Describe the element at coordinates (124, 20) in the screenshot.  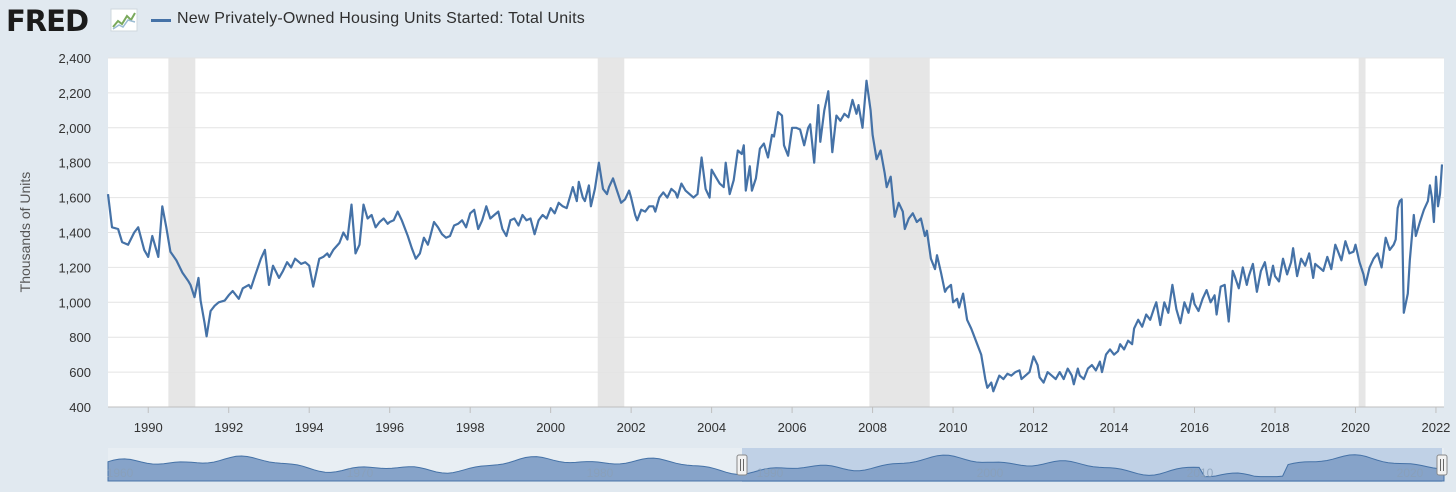
I see `line-chart-icon` at that location.